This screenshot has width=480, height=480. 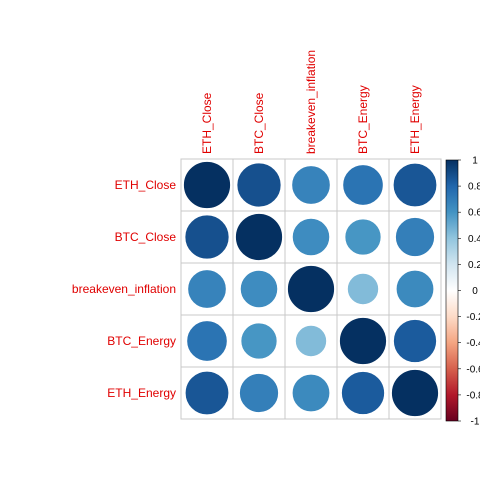 What do you see at coordinates (363, 119) in the screenshot?
I see `column-label: BTC_Energy` at bounding box center [363, 119].